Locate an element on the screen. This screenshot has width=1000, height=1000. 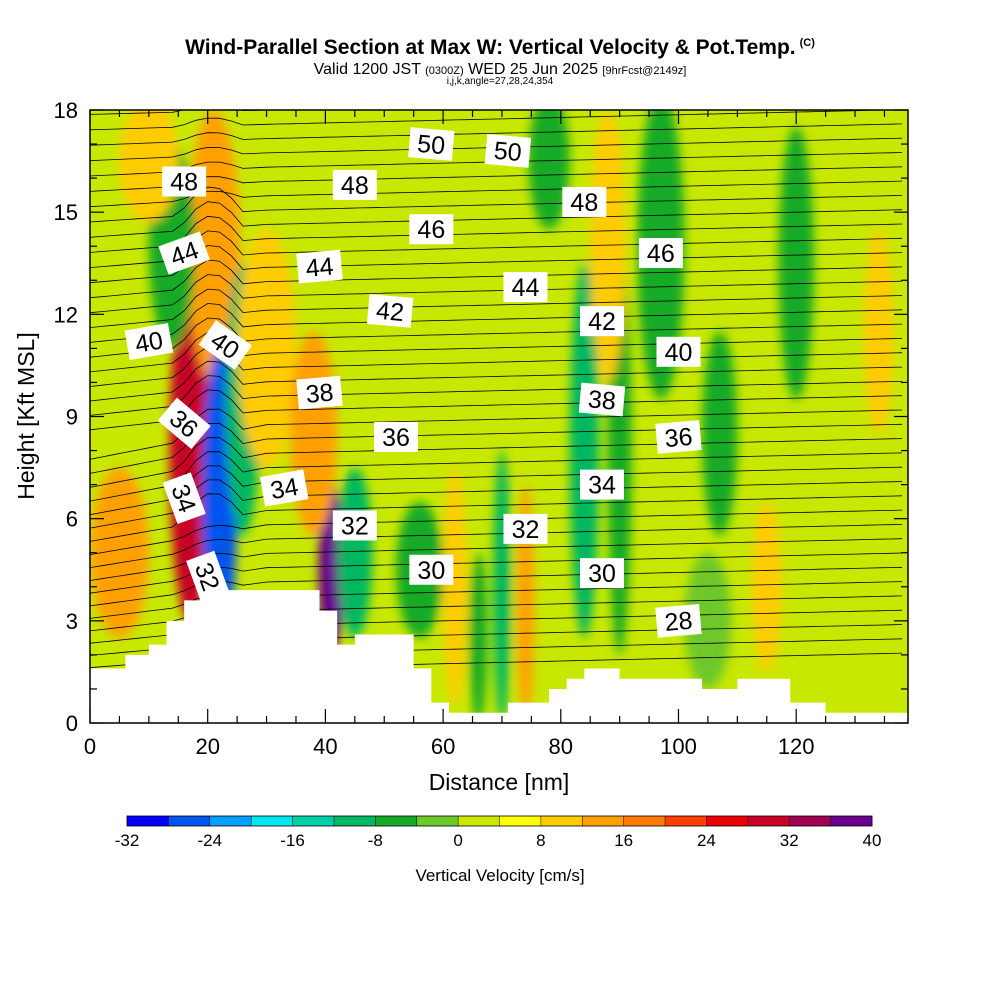
theta-label: 32 is located at coordinates (208, 576).